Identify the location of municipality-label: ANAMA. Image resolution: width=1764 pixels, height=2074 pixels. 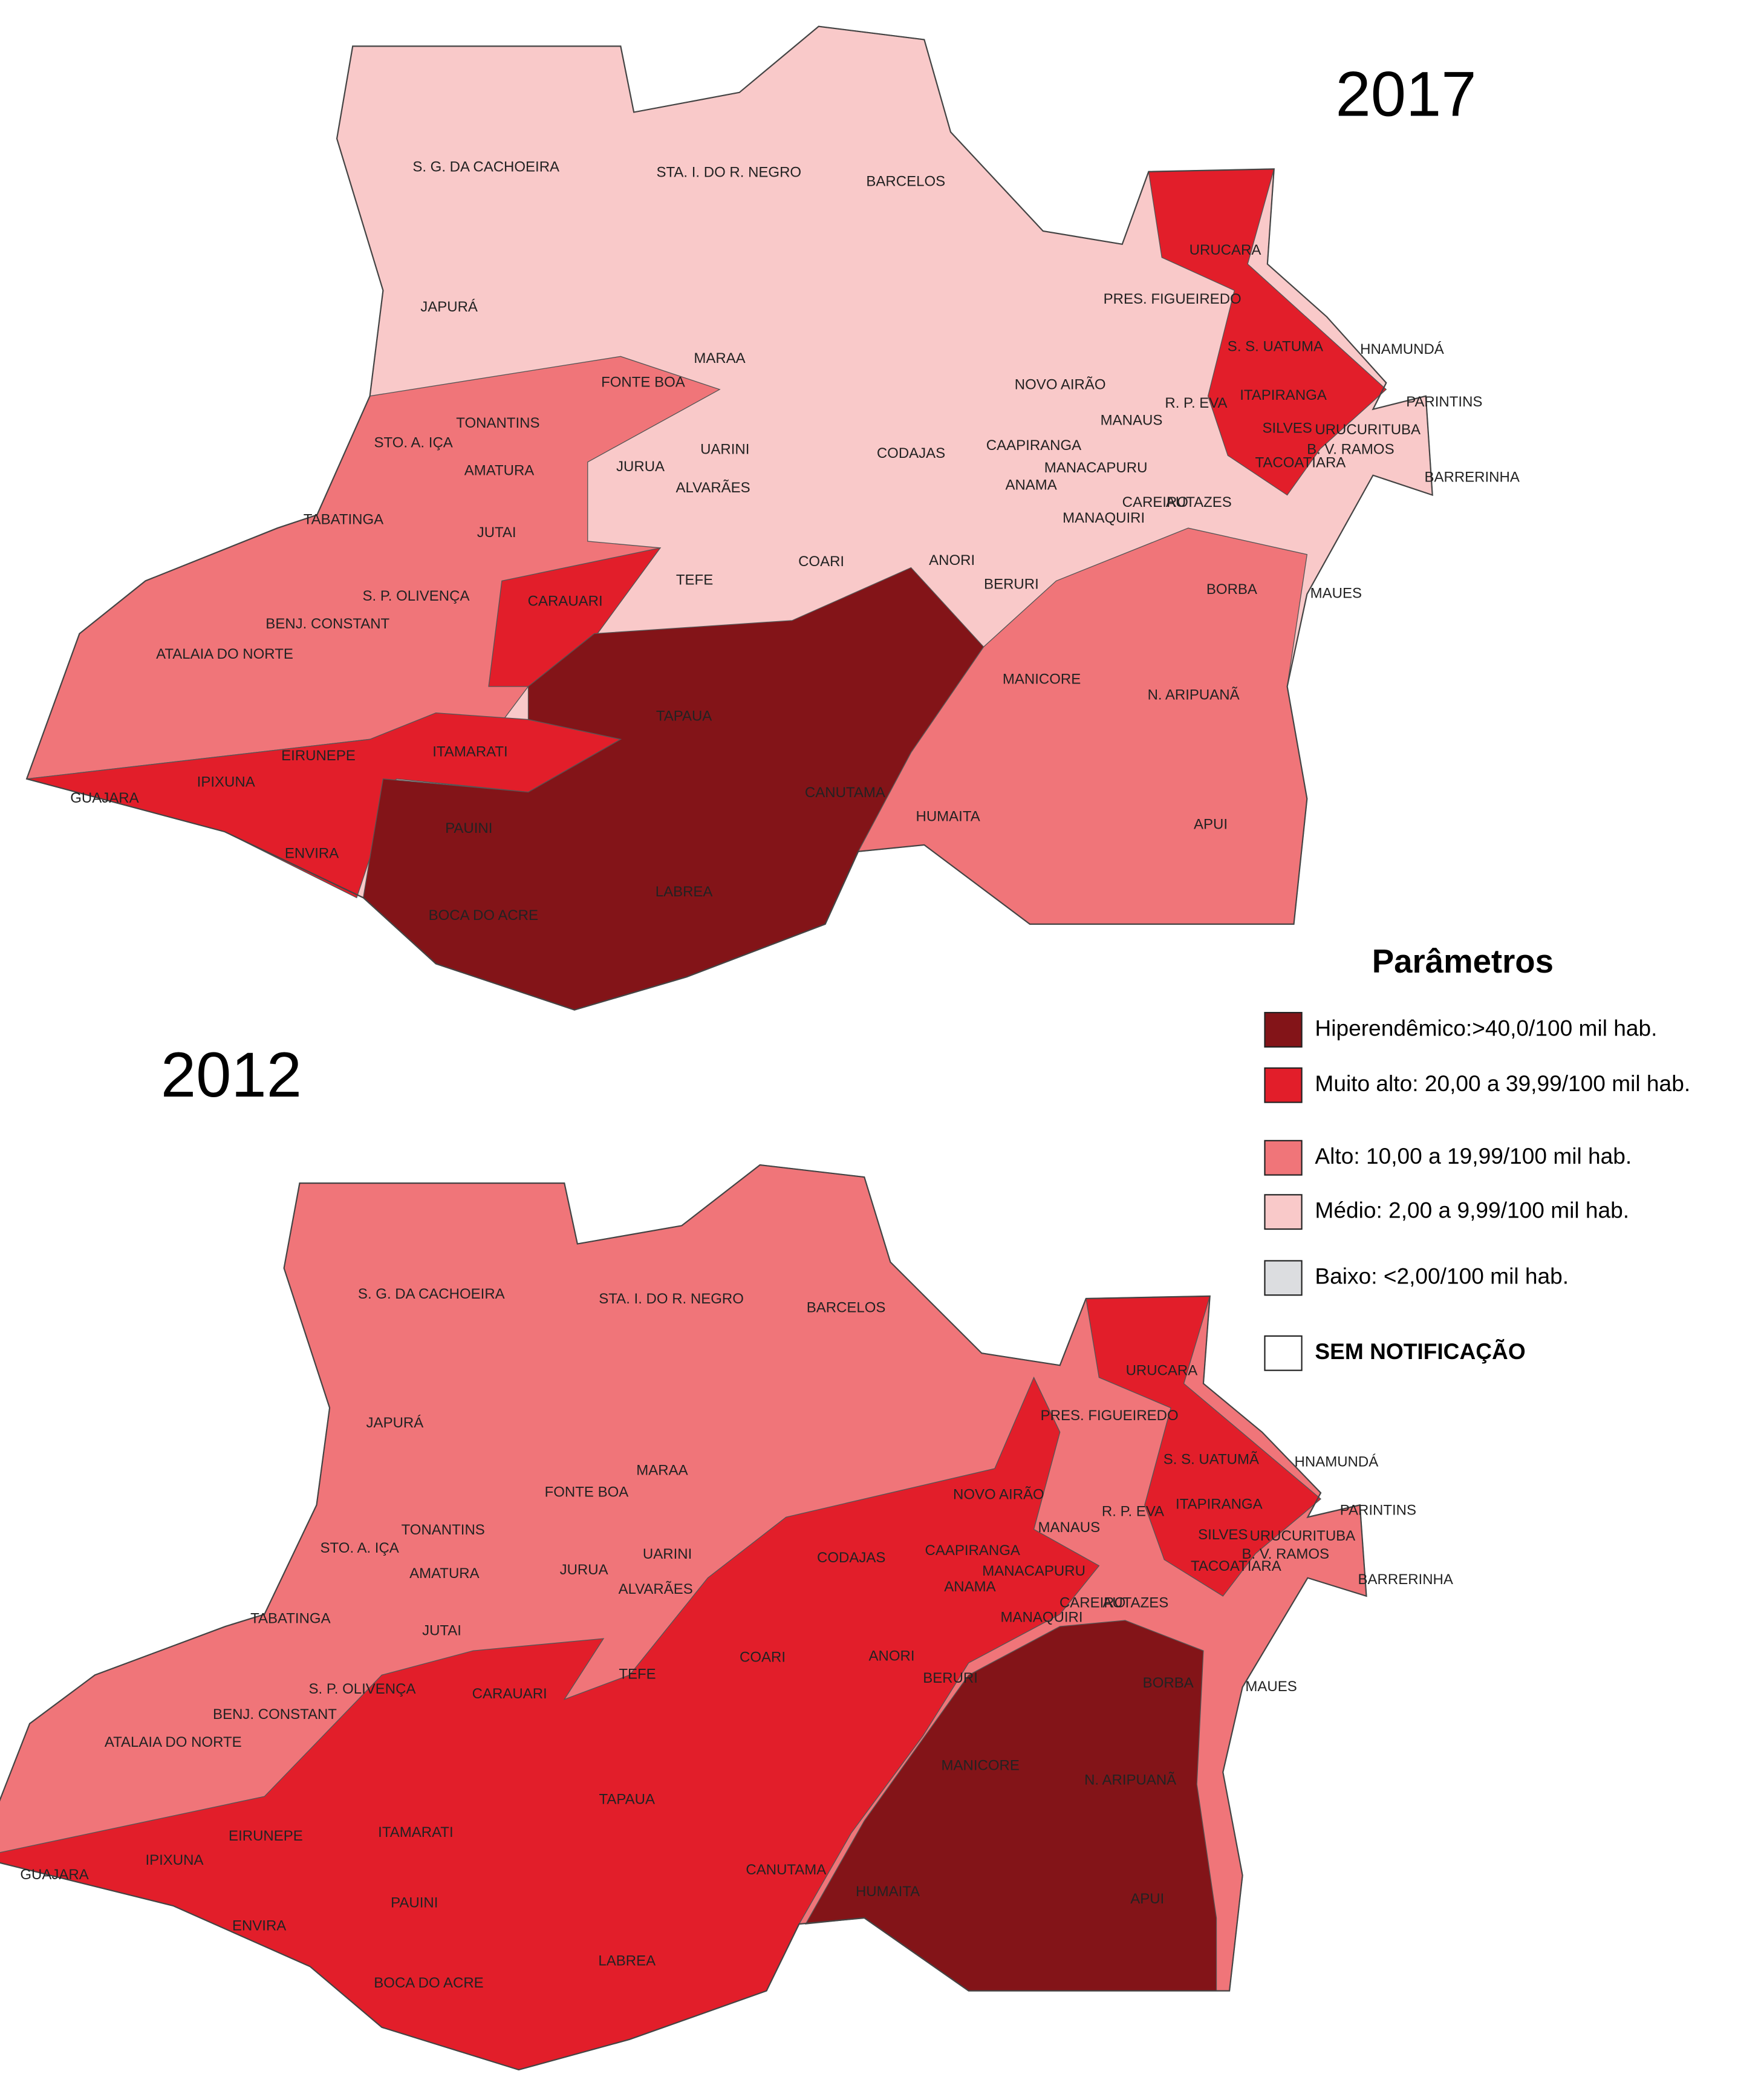
(1030, 485).